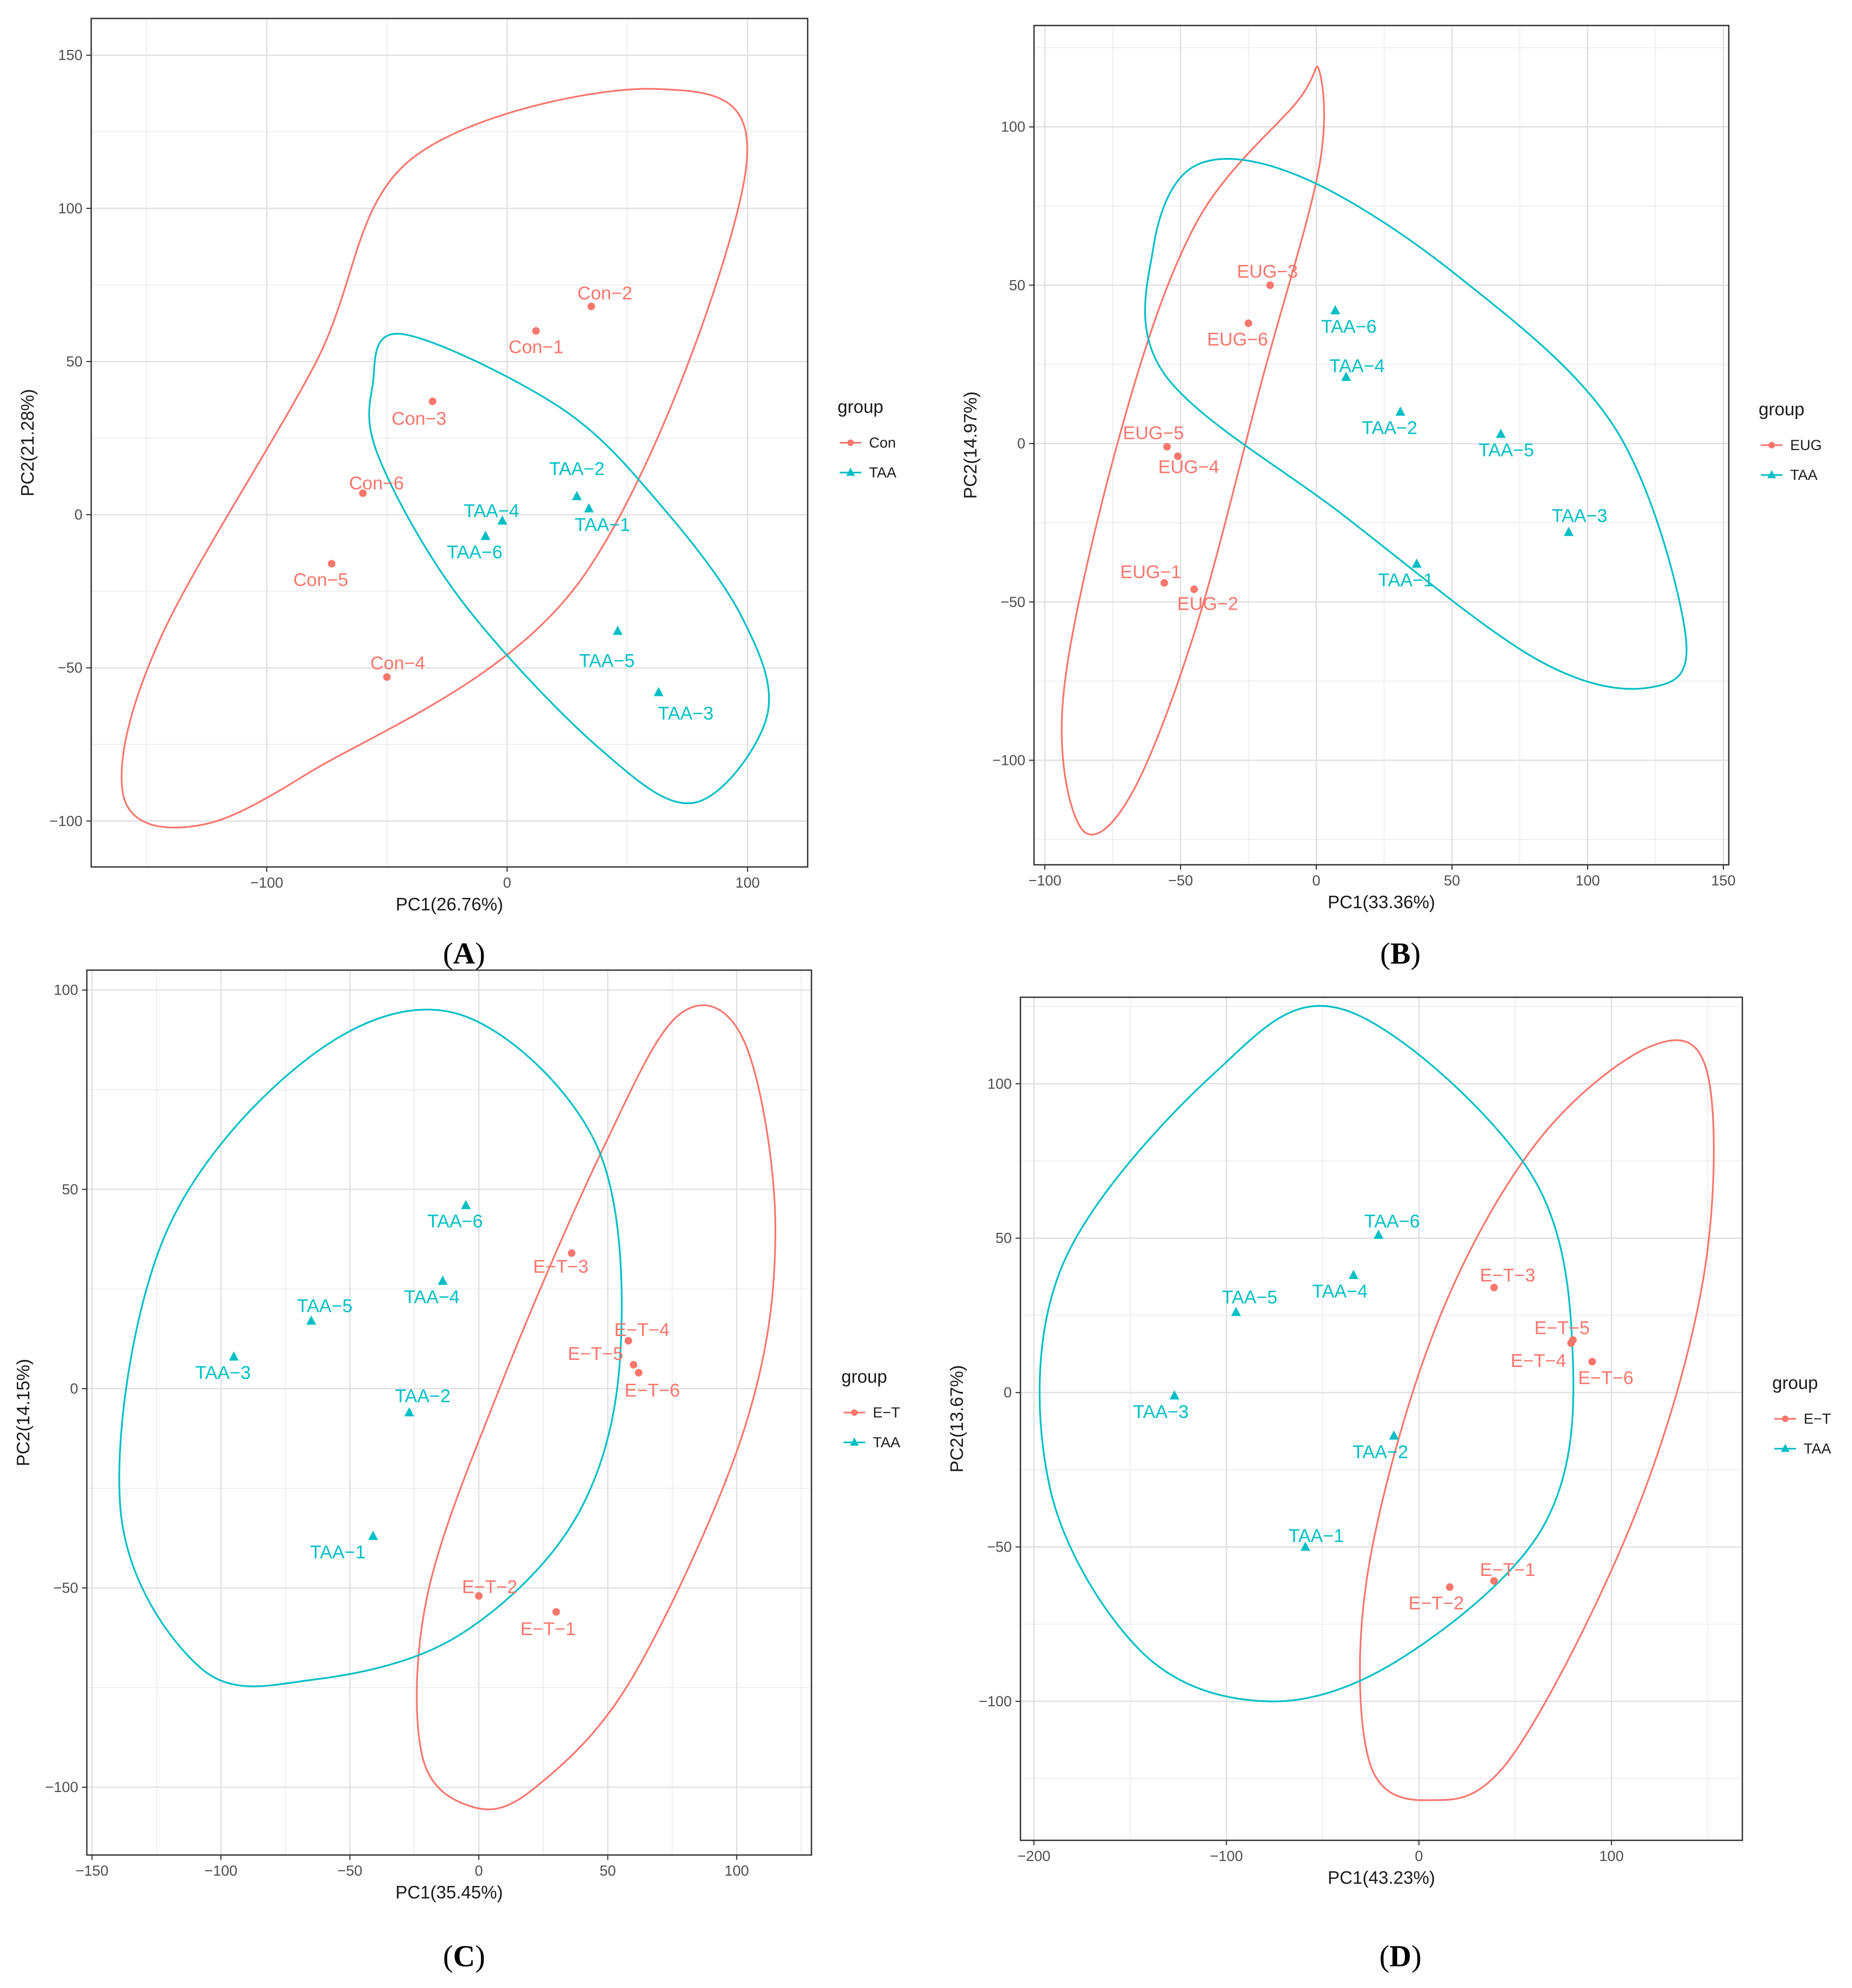  I want to click on point-label: EUG−5, so click(1153, 433).